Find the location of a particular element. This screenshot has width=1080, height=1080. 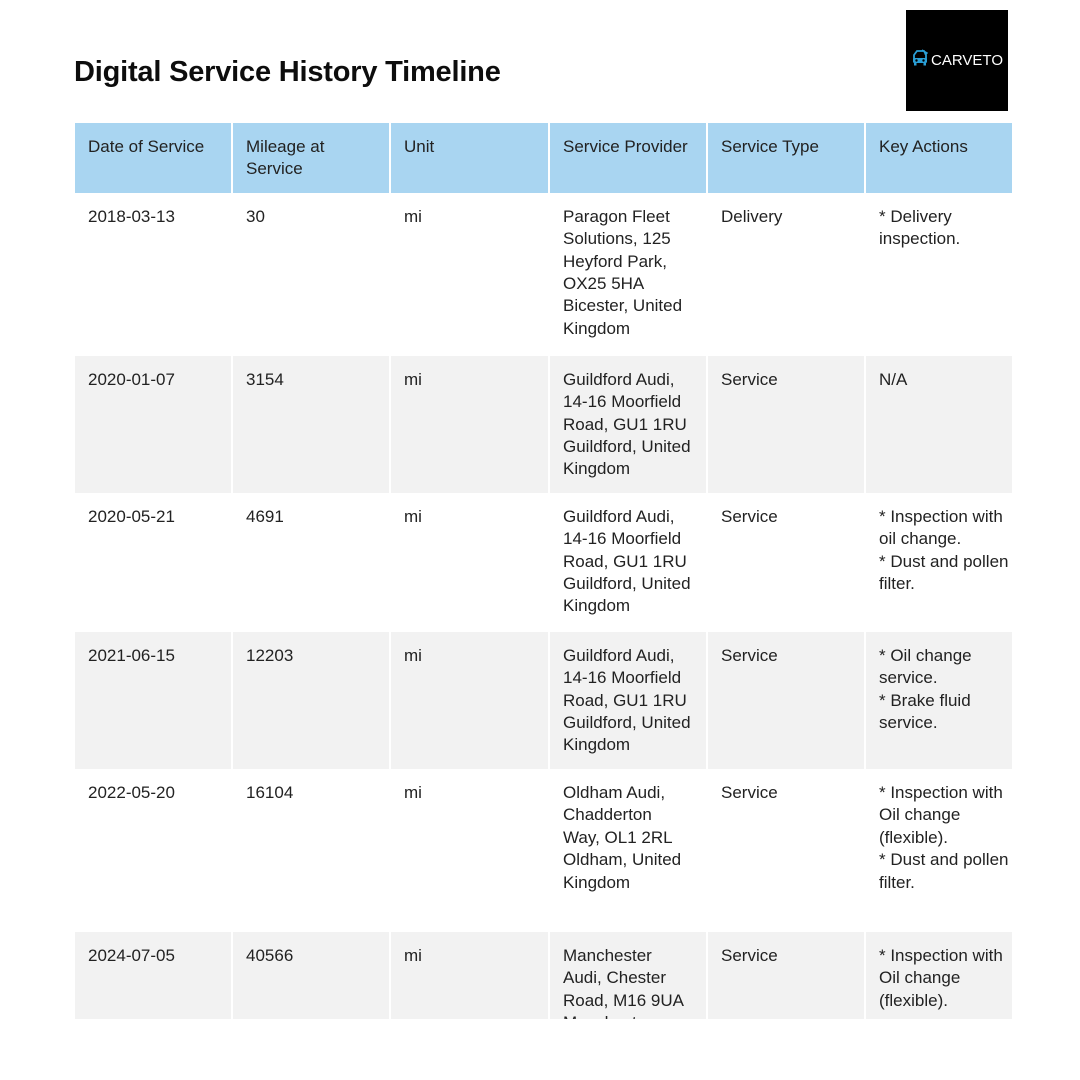

brand-name: CARVETO is located at coordinates (967, 60).